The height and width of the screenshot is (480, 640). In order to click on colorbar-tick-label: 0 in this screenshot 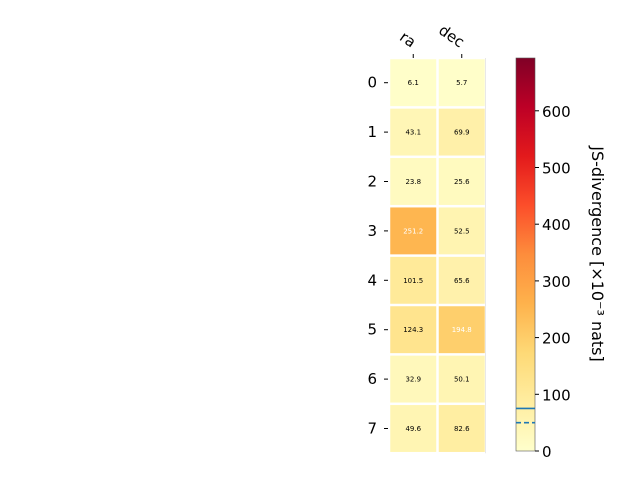, I will do `click(547, 452)`.